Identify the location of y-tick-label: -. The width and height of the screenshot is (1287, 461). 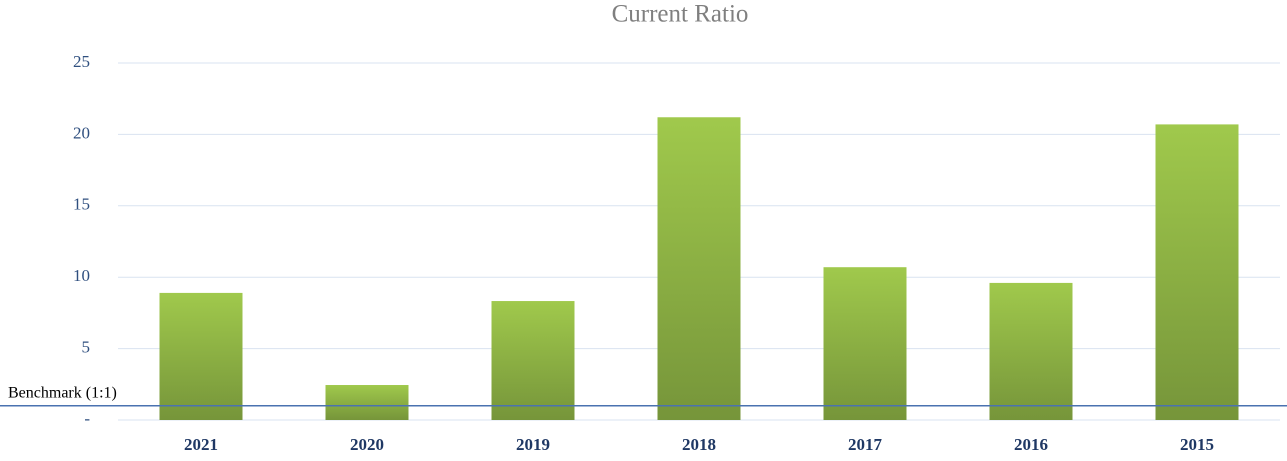
(87, 418).